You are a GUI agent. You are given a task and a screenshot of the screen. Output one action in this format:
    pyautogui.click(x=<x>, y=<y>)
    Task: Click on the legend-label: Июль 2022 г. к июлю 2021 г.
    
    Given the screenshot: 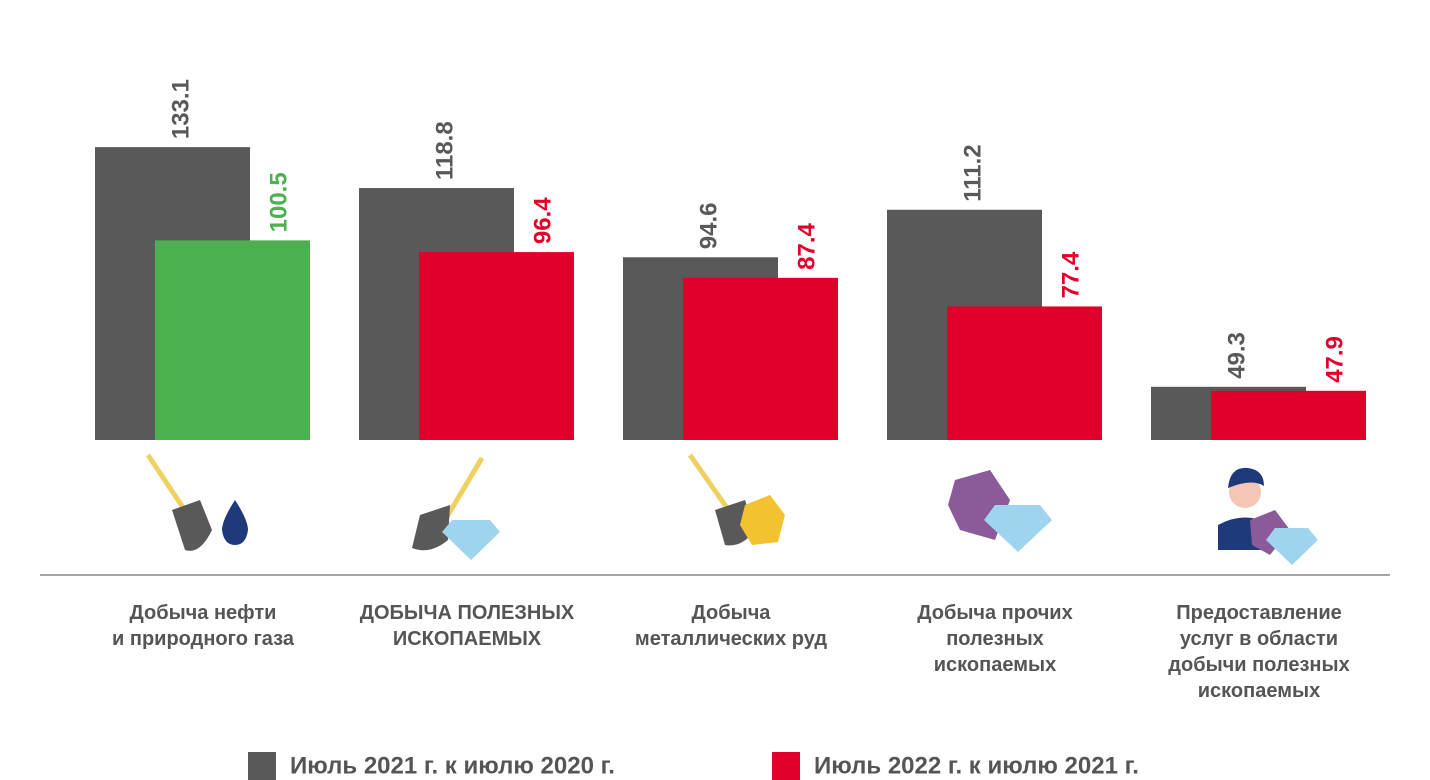 What is the action you would take?
    pyautogui.click(x=976, y=765)
    